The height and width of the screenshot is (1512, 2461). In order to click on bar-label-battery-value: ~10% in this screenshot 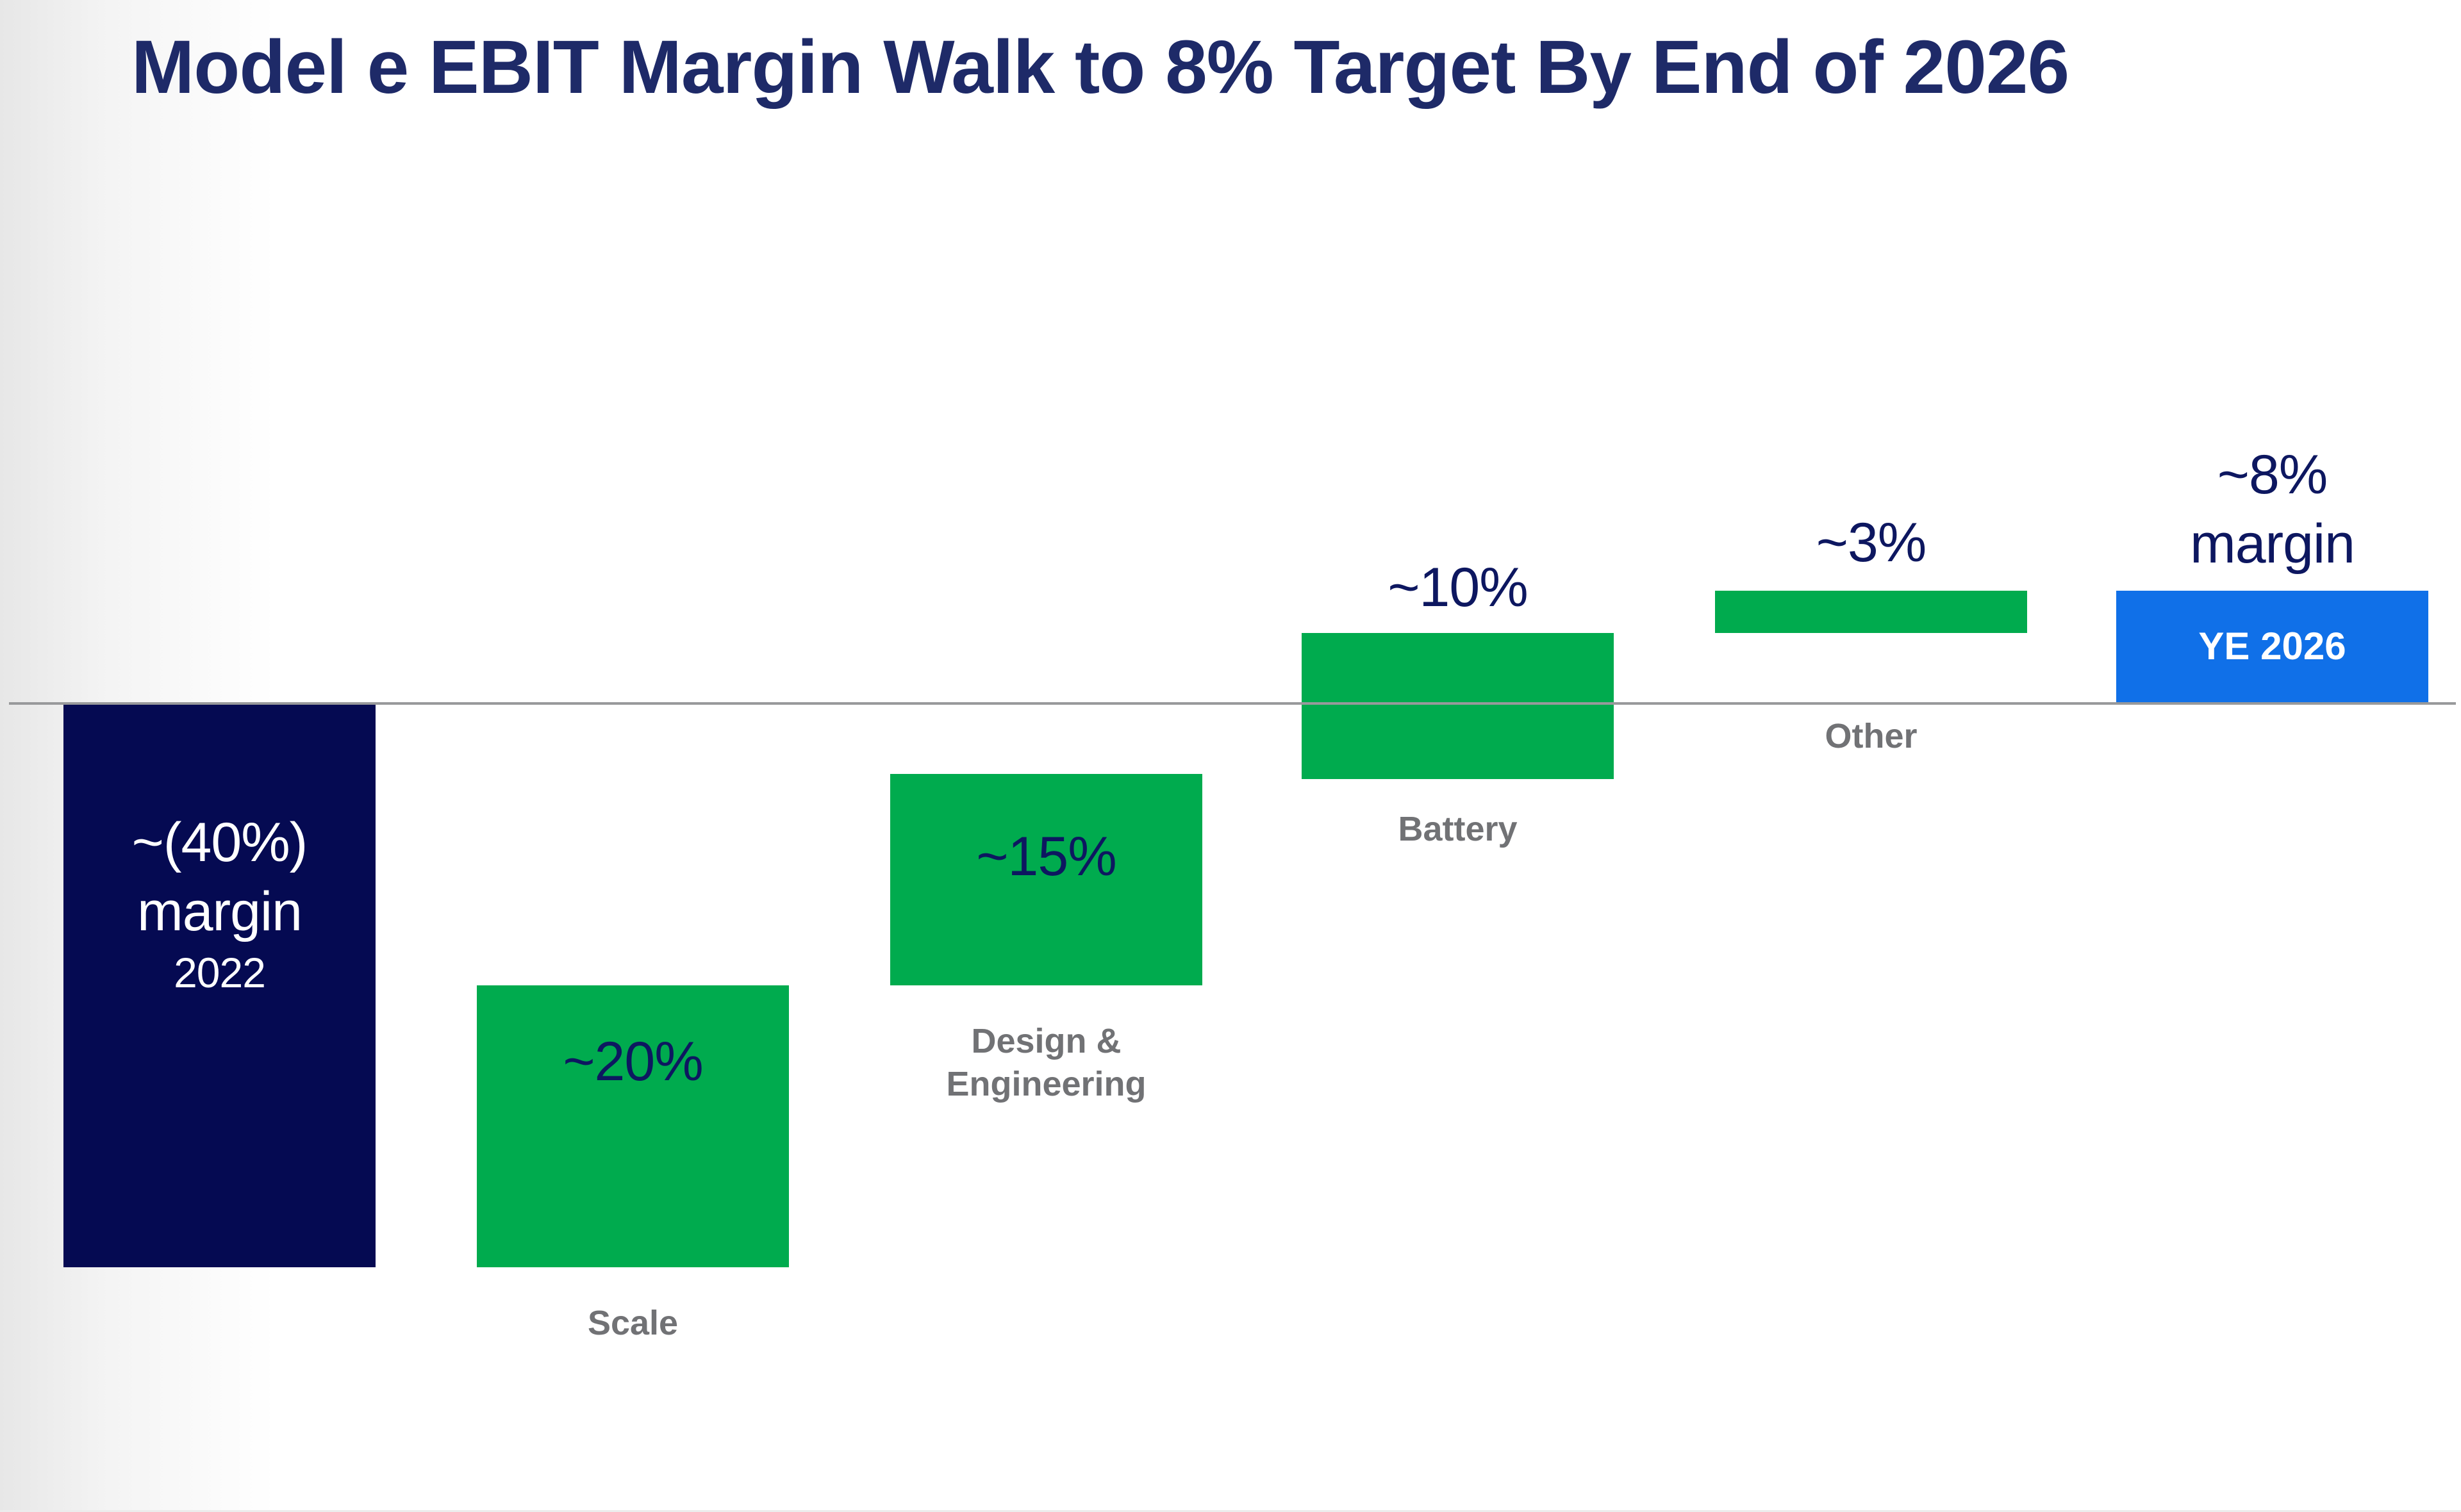, I will do `click(1458, 587)`.